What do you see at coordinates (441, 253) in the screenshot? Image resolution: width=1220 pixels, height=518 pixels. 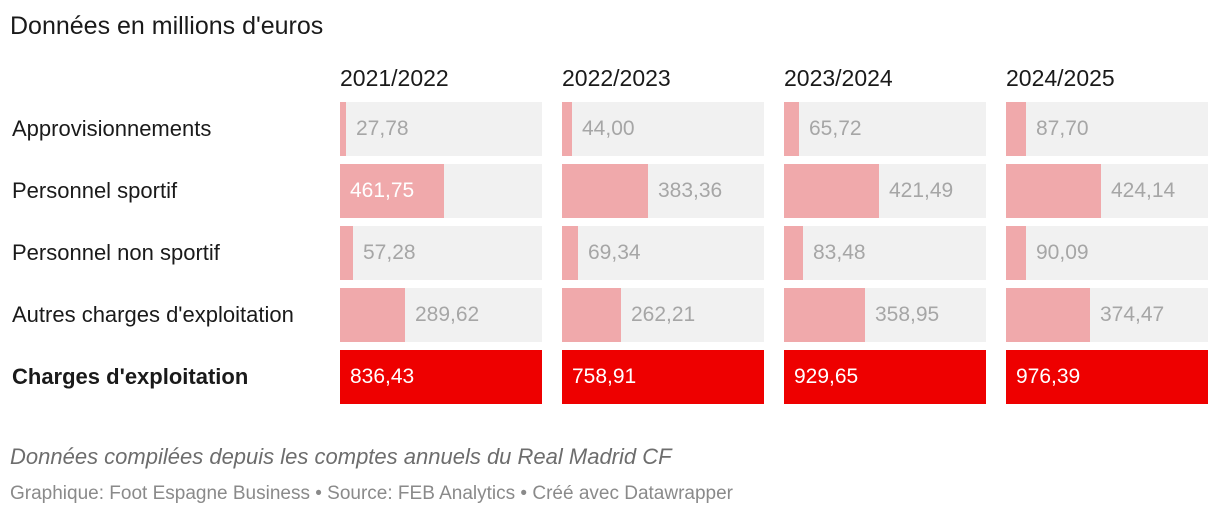 I see `table-cell: 57,28` at bounding box center [441, 253].